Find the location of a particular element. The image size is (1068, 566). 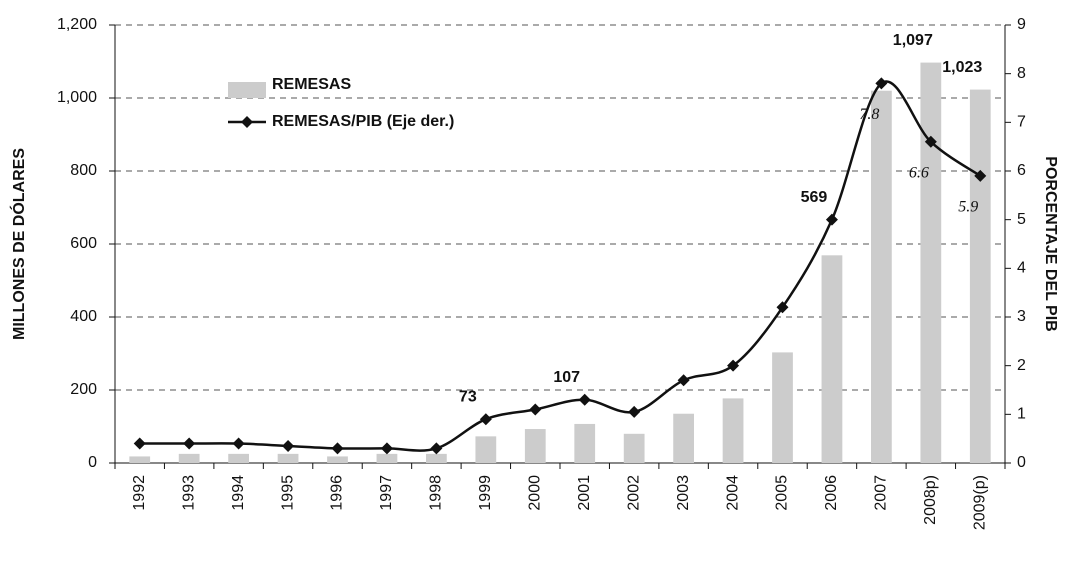

y-tick-label: 1,000 is located at coordinates (77, 97).